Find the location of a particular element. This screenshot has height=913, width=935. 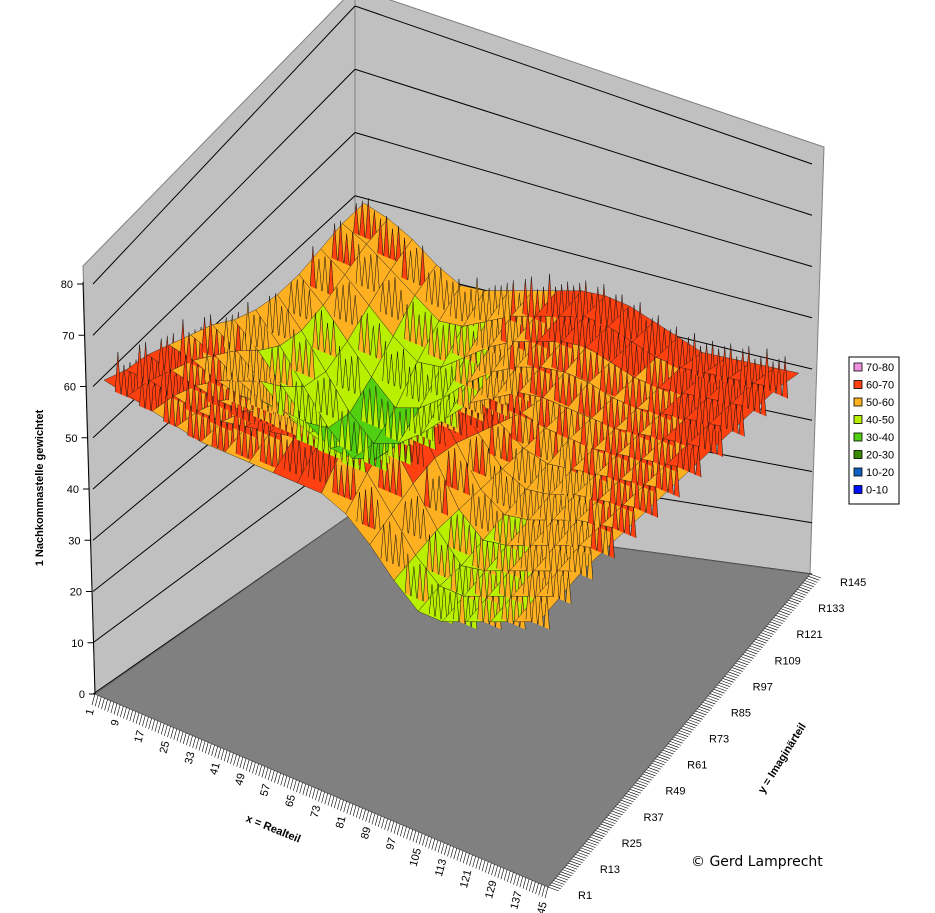

y-tick-label: R133 is located at coordinates (831, 609).